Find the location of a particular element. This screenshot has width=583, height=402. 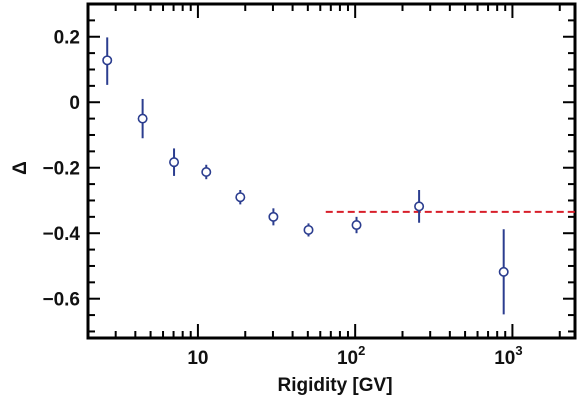

x-axis-title: Rigidity [GV] is located at coordinates (334, 385).